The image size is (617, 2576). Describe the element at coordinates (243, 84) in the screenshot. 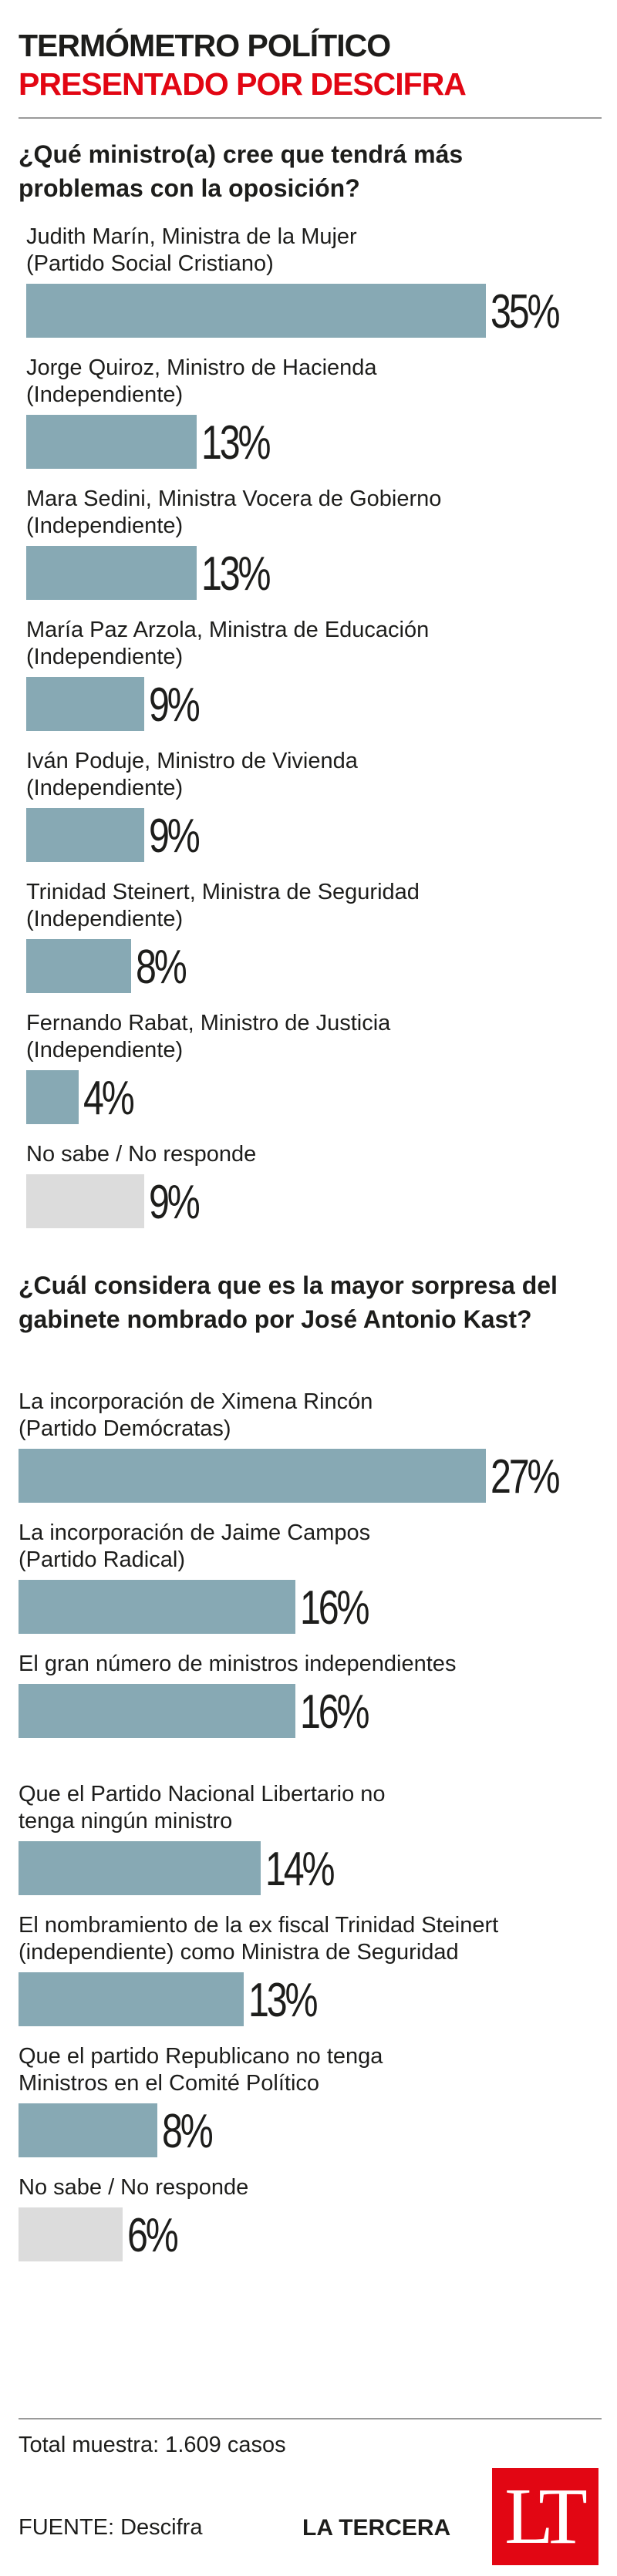

I see `page-subtitle: PRESENTADO POR DESCIFRA` at that location.